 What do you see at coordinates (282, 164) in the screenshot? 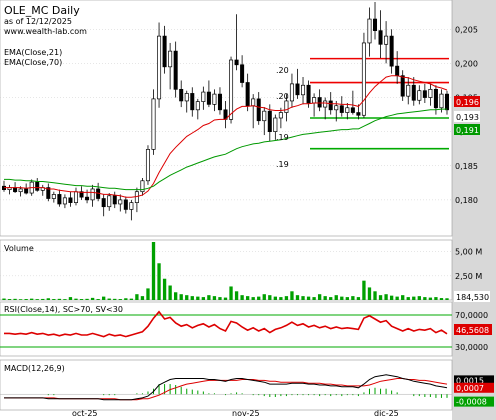
I see `annotation-4: .19` at bounding box center [282, 164].